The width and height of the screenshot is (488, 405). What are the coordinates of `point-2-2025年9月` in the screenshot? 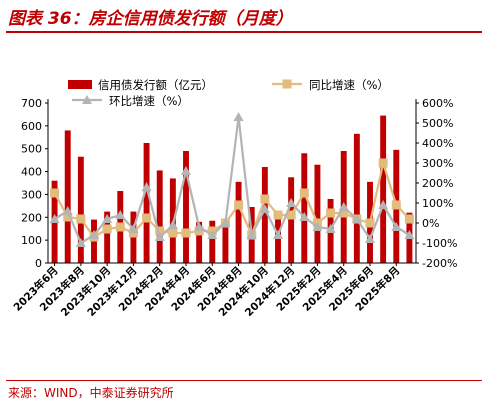 It's located at (409, 234).